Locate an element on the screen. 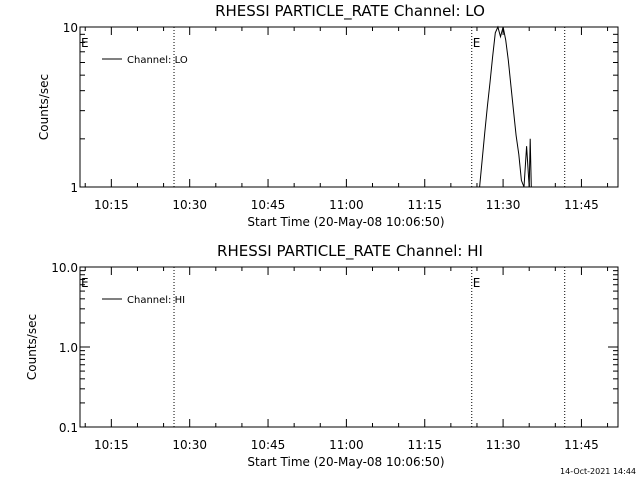 Image resolution: width=640 pixels, height=484 pixels. lo-x-tick-label: 11:00 is located at coordinates (346, 205).